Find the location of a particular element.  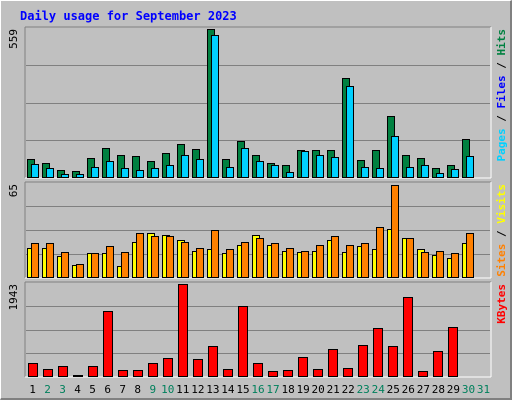

day-label-3: 3 is located at coordinates (62, 389).